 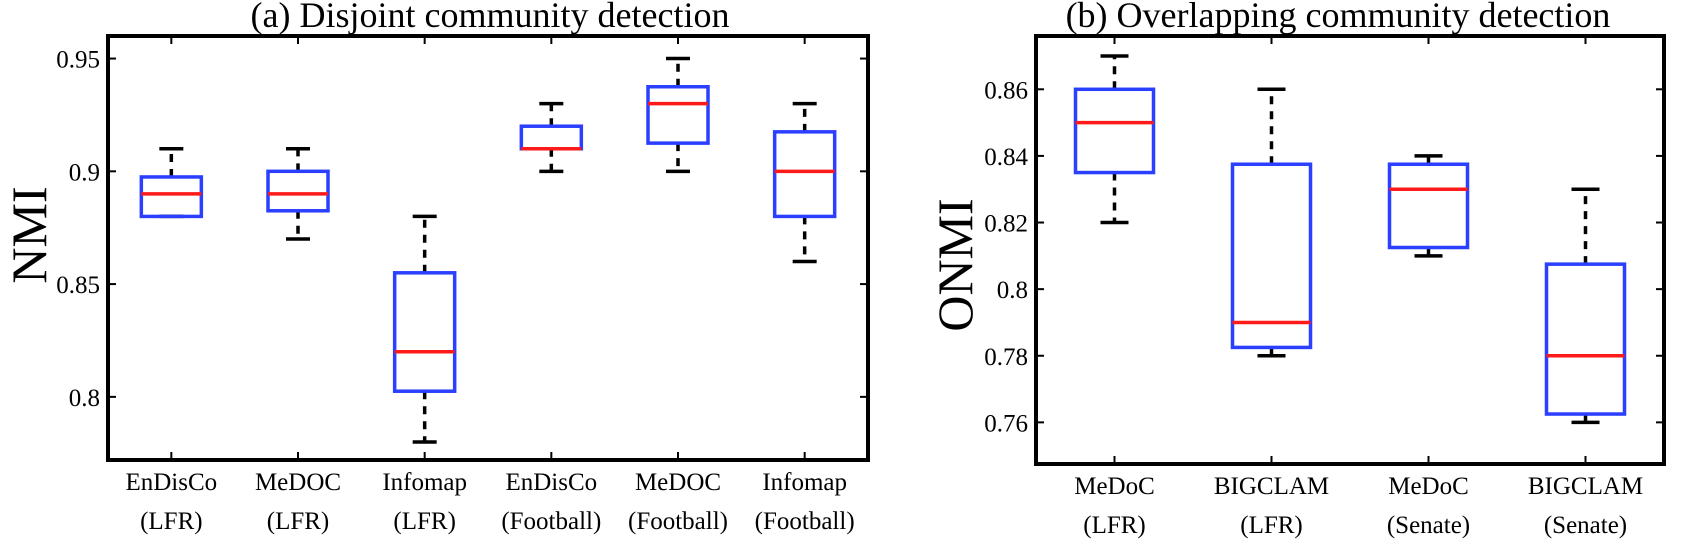 What do you see at coordinates (29, 234) in the screenshot?
I see `y-axis-label: NMI` at bounding box center [29, 234].